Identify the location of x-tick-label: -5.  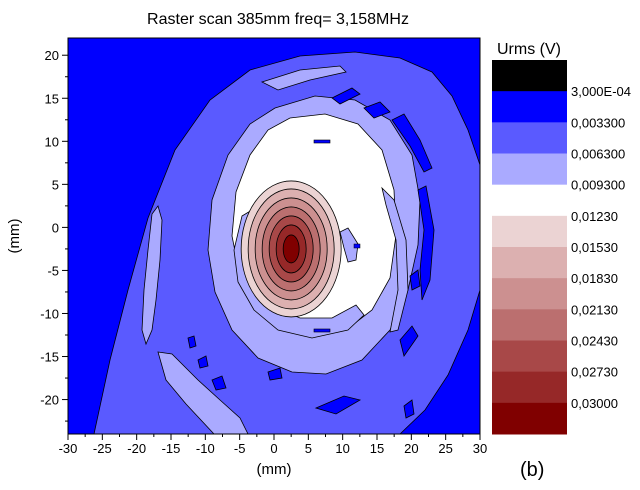
(240, 448).